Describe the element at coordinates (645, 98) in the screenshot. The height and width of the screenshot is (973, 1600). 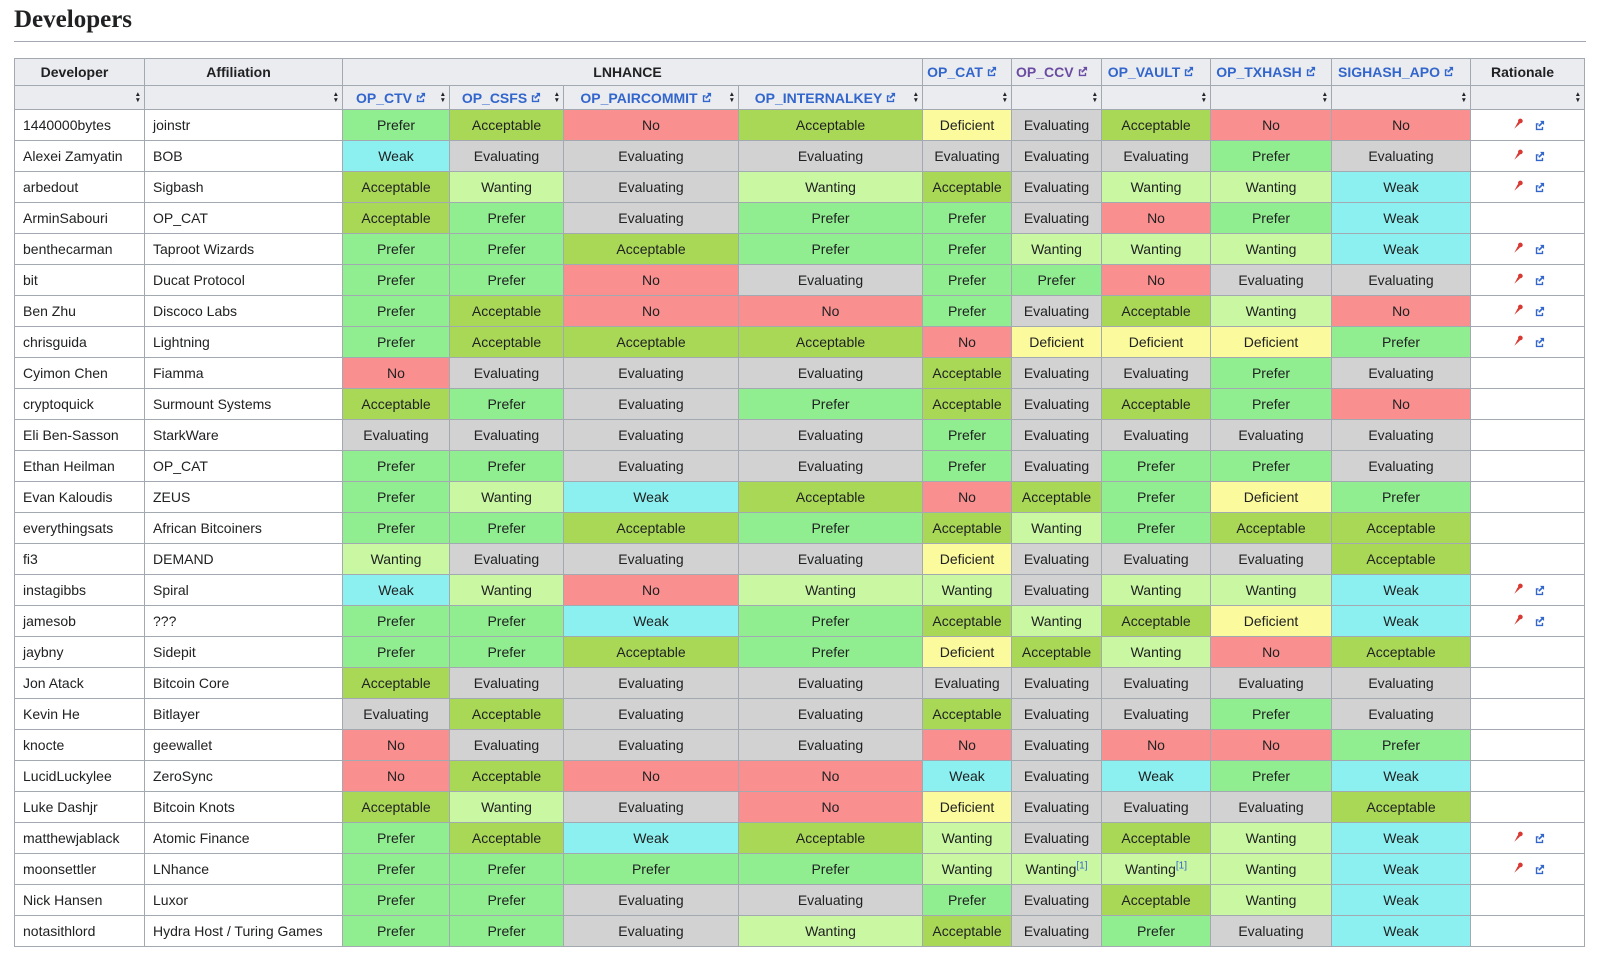
I see `op_paircommit-link: OP_PAIRCOMMIT` at that location.